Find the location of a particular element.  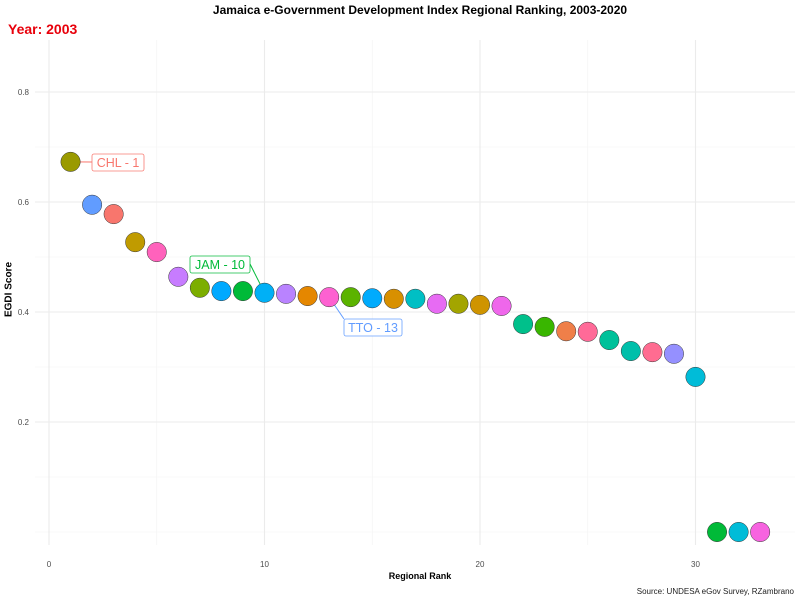

y-tick-label: 0.8 is located at coordinates (24, 92).